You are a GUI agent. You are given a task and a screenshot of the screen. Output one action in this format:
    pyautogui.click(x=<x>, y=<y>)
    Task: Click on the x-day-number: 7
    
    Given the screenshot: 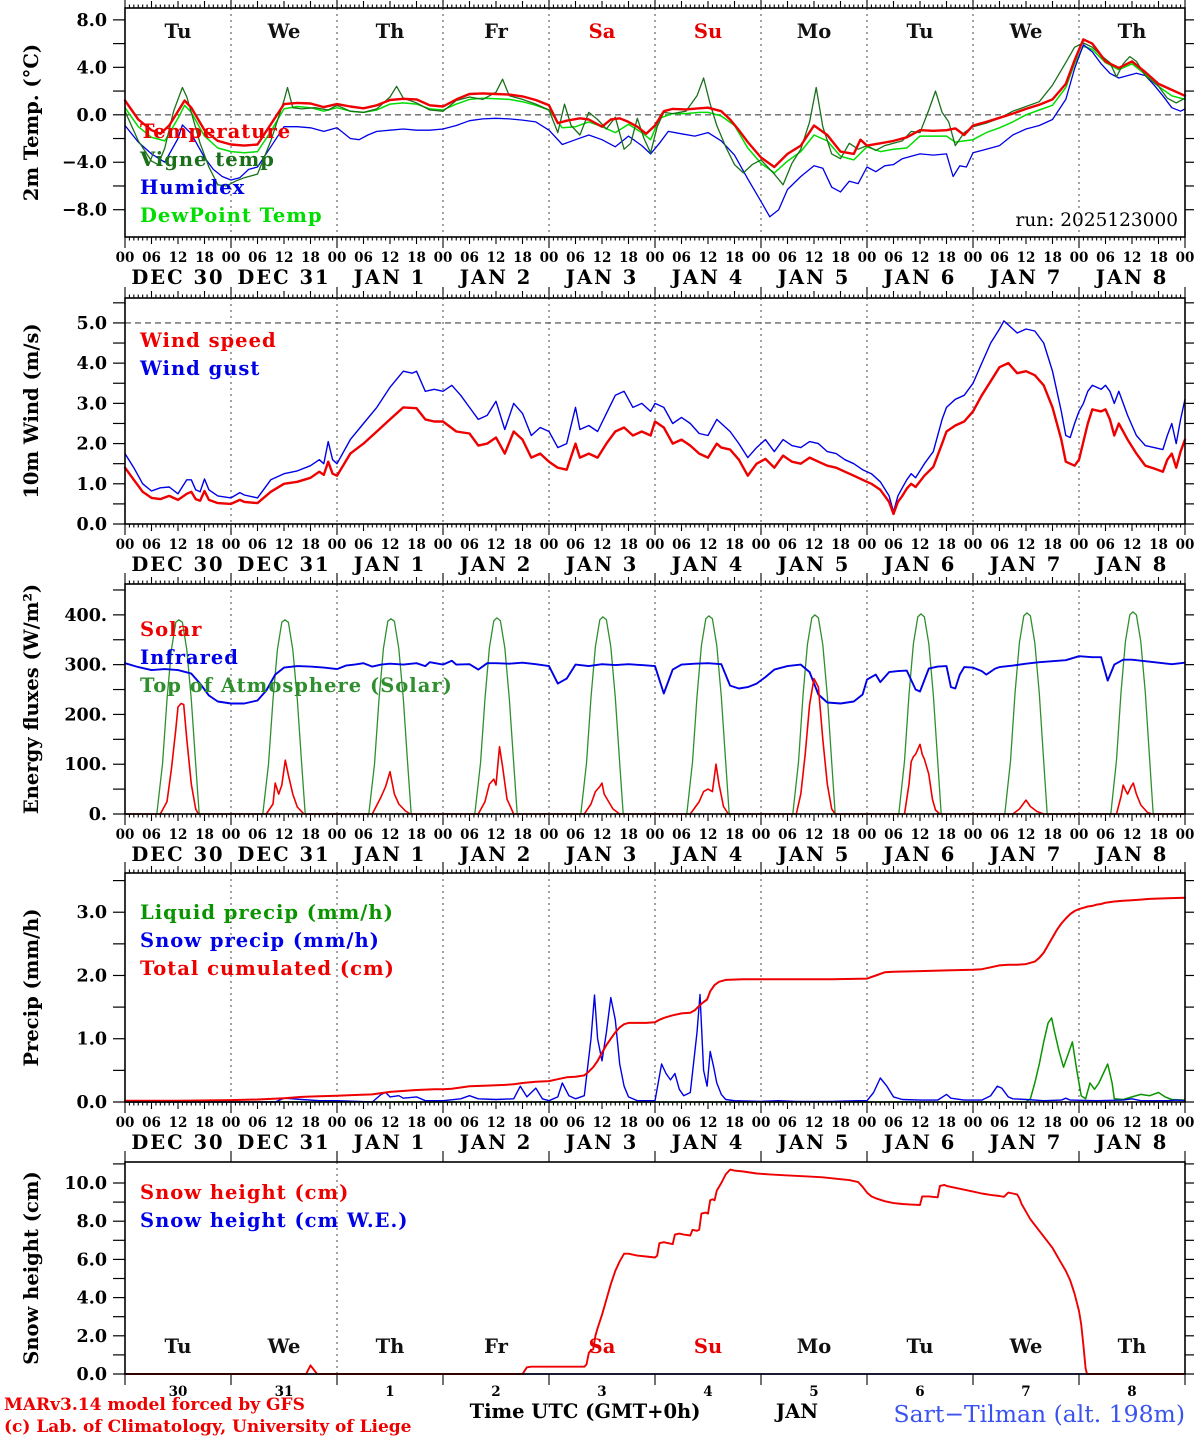 What is the action you would take?
    pyautogui.click(x=1025, y=1392)
    